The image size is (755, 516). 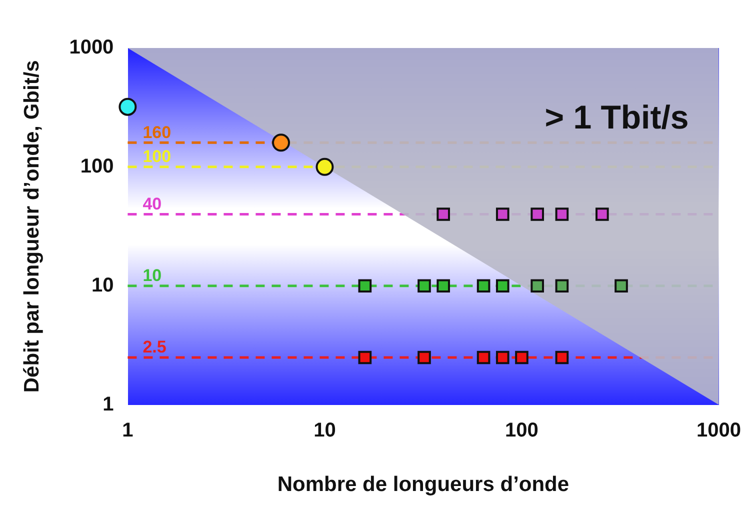 I want to click on y-tick-label: 1000, so click(x=91, y=47).